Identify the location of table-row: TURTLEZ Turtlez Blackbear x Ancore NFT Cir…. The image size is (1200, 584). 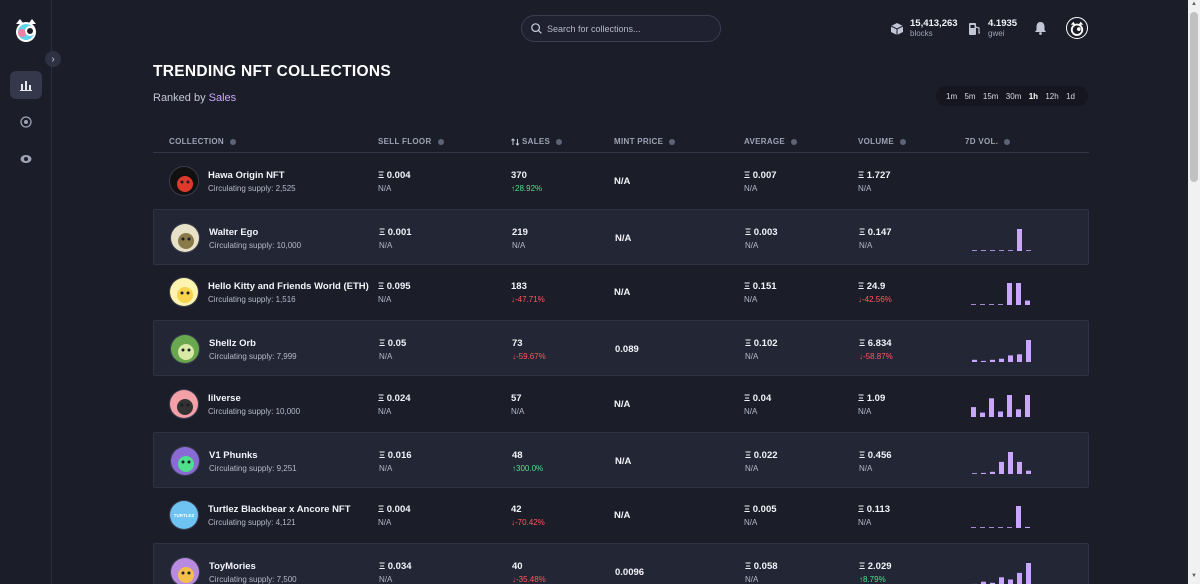
(621, 515).